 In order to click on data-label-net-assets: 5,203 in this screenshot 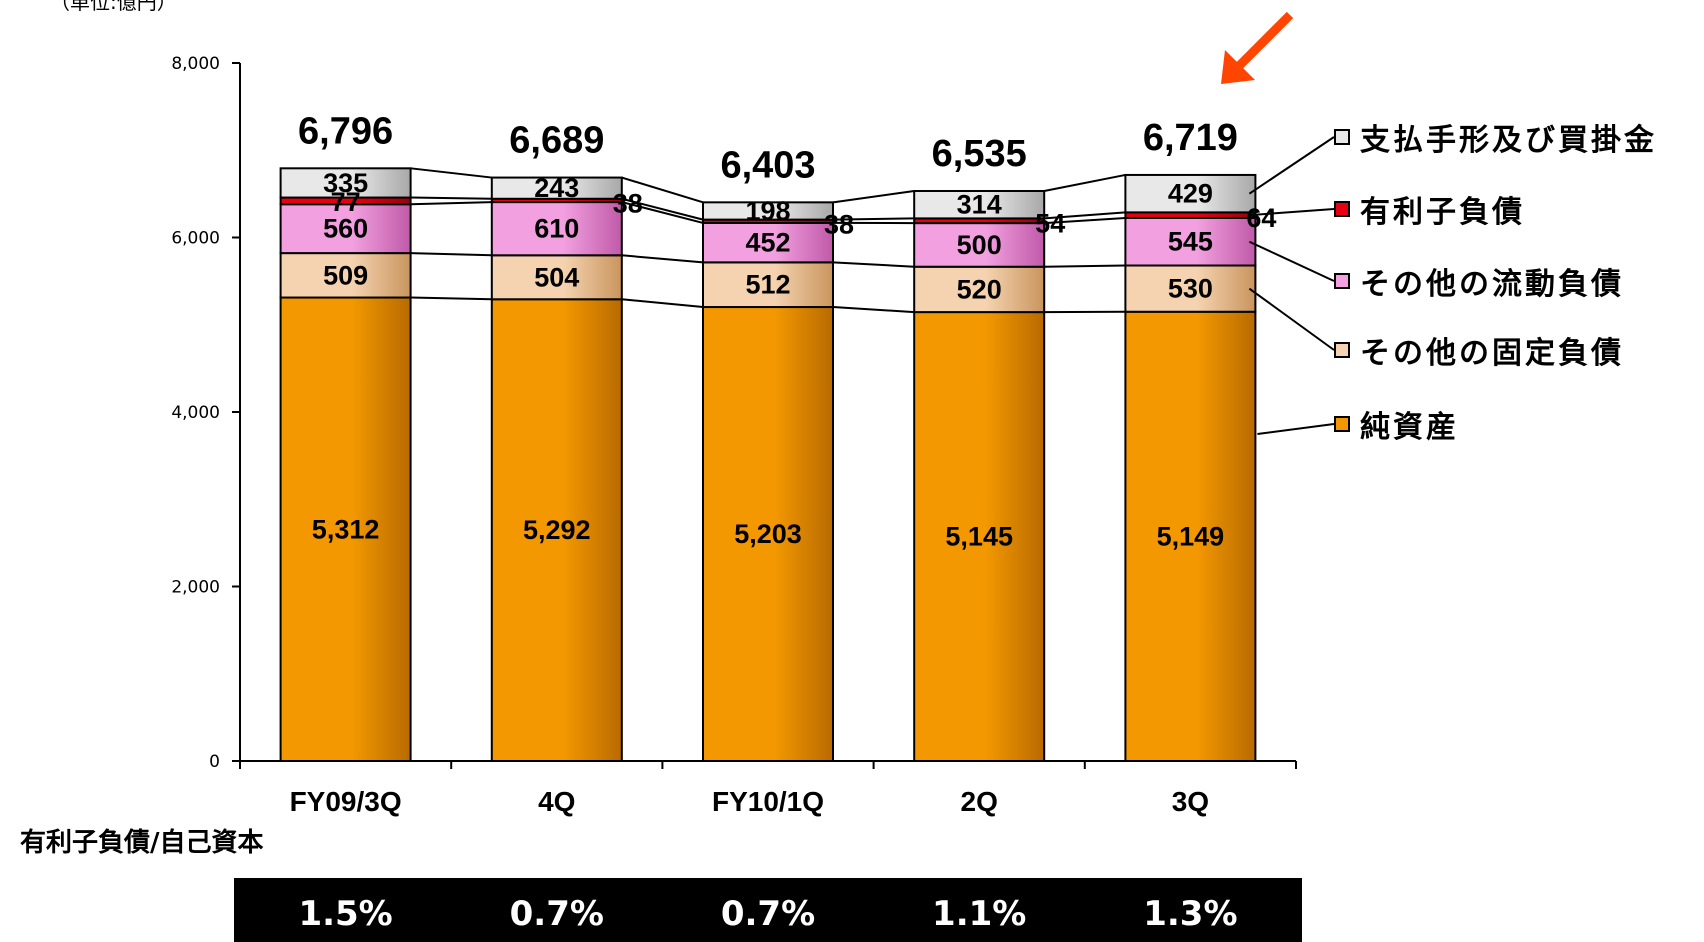, I will do `click(768, 534)`.